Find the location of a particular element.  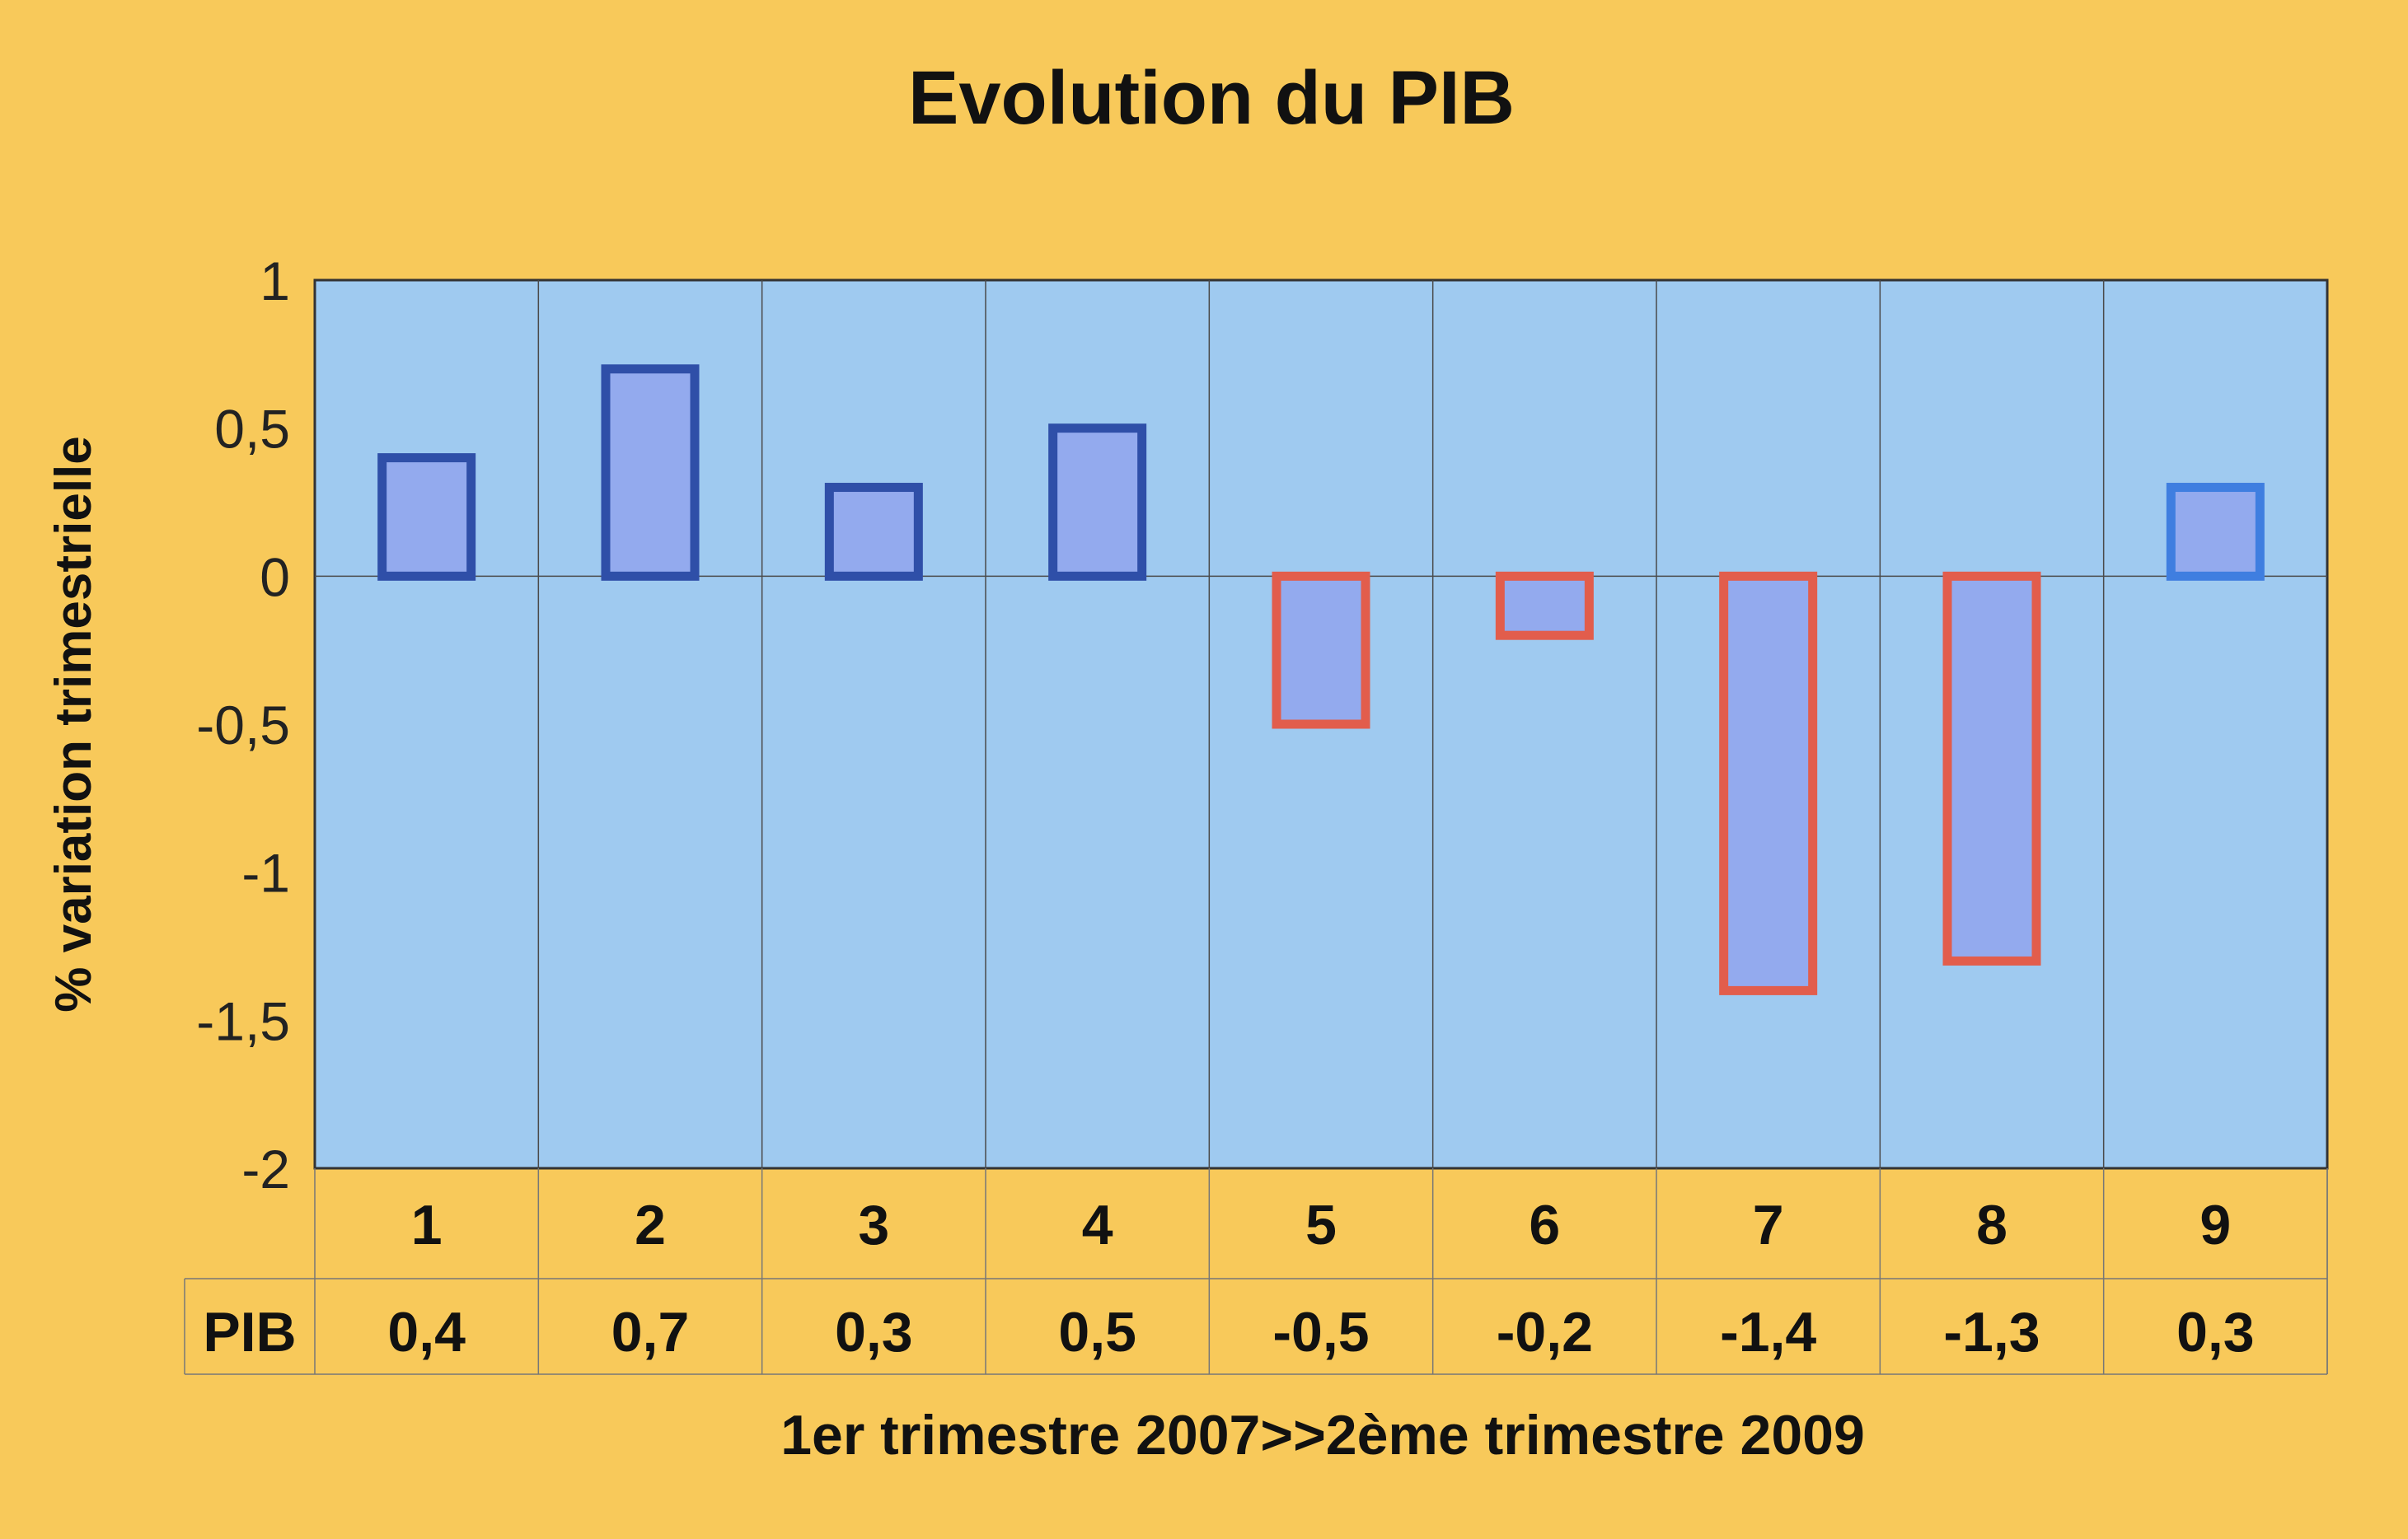

data-label: 0,7 is located at coordinates (651, 1332).